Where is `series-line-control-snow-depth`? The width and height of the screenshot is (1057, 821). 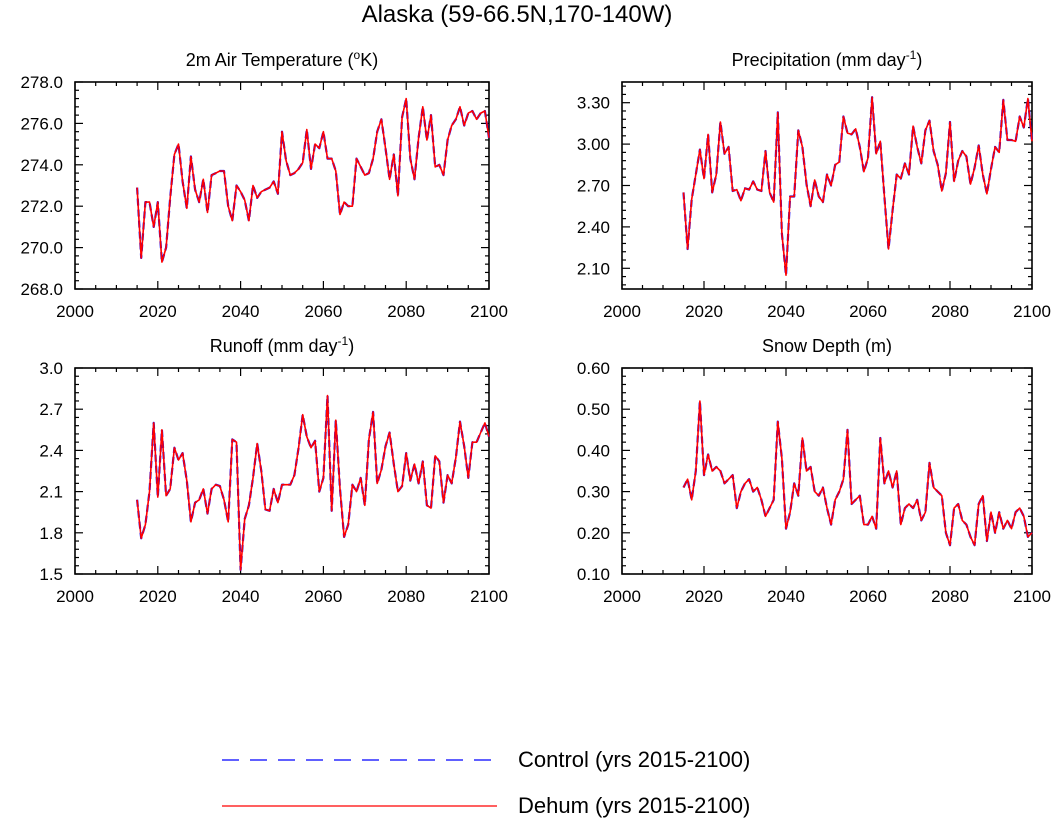
series-line-control-snow-depth is located at coordinates (857, 473).